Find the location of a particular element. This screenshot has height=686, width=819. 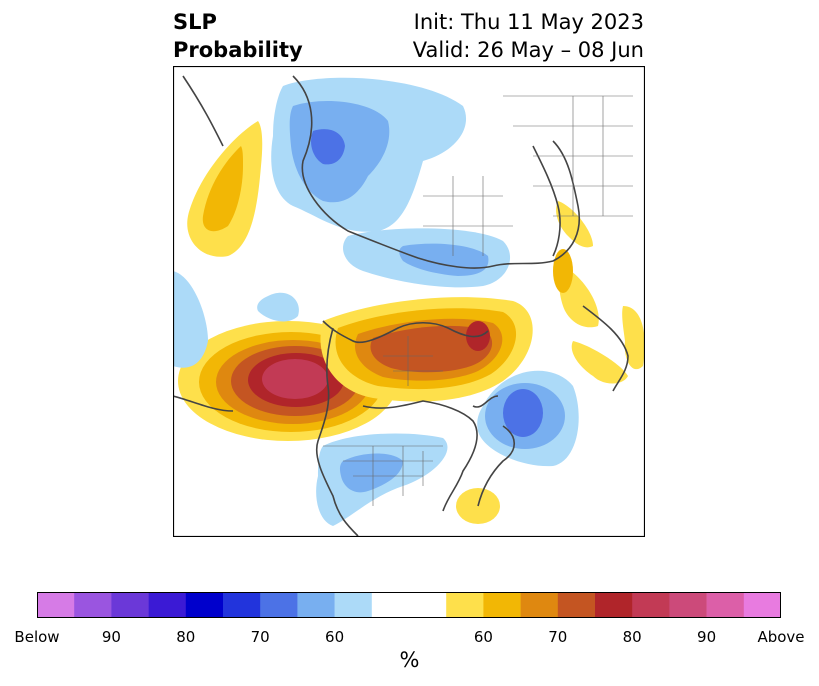

colorbar-tick-labels: Below 90 80 70 60 60 70 80 90 Above is located at coordinates (409, 638).